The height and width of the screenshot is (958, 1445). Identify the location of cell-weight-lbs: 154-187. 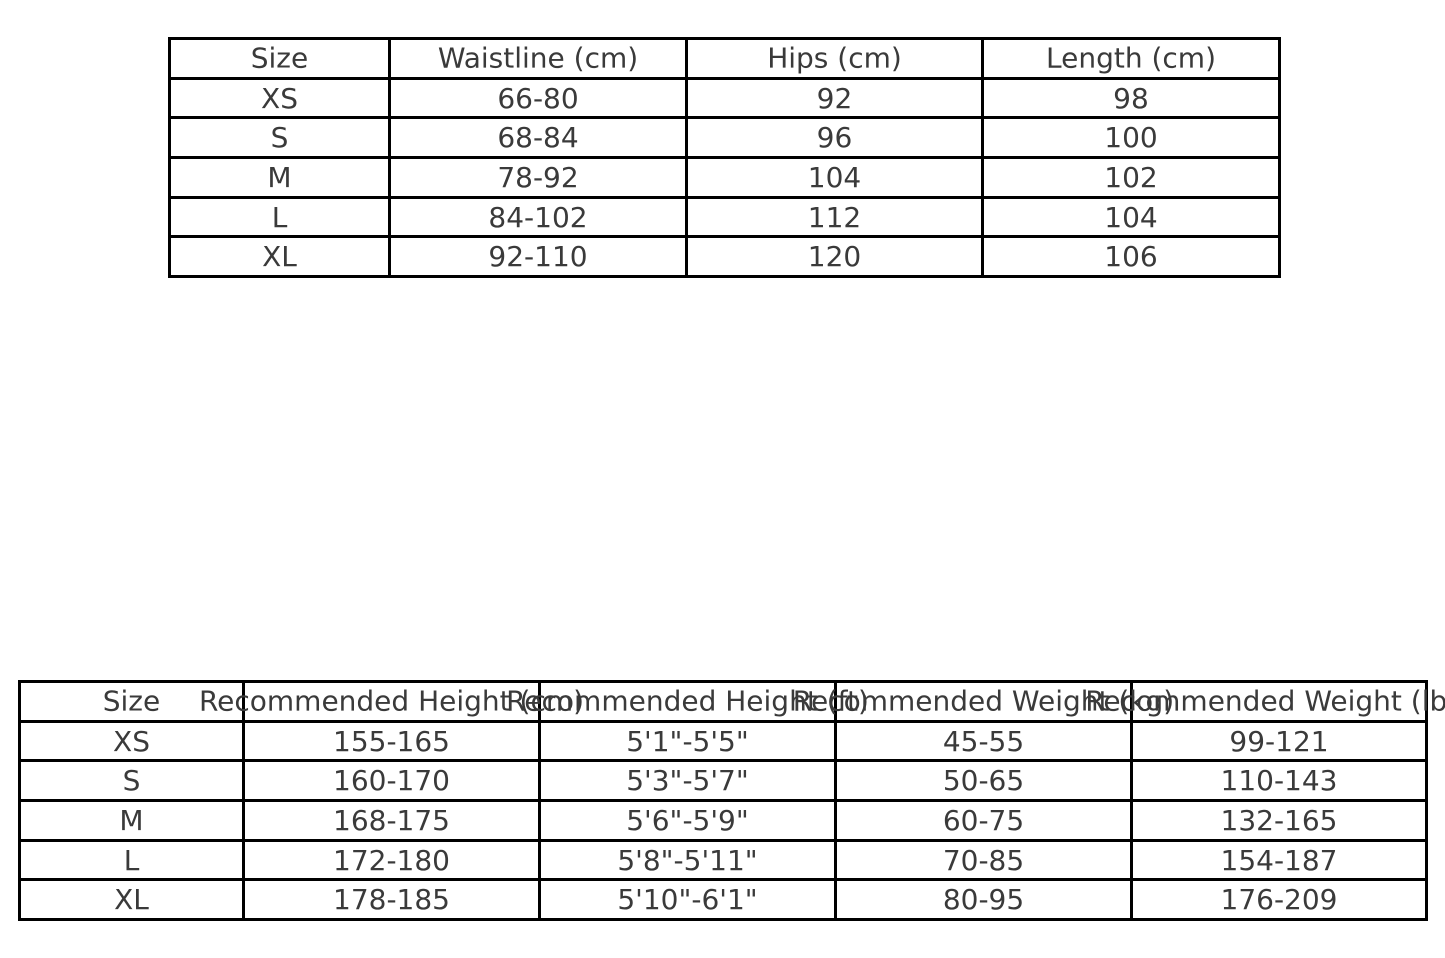
(1279, 860).